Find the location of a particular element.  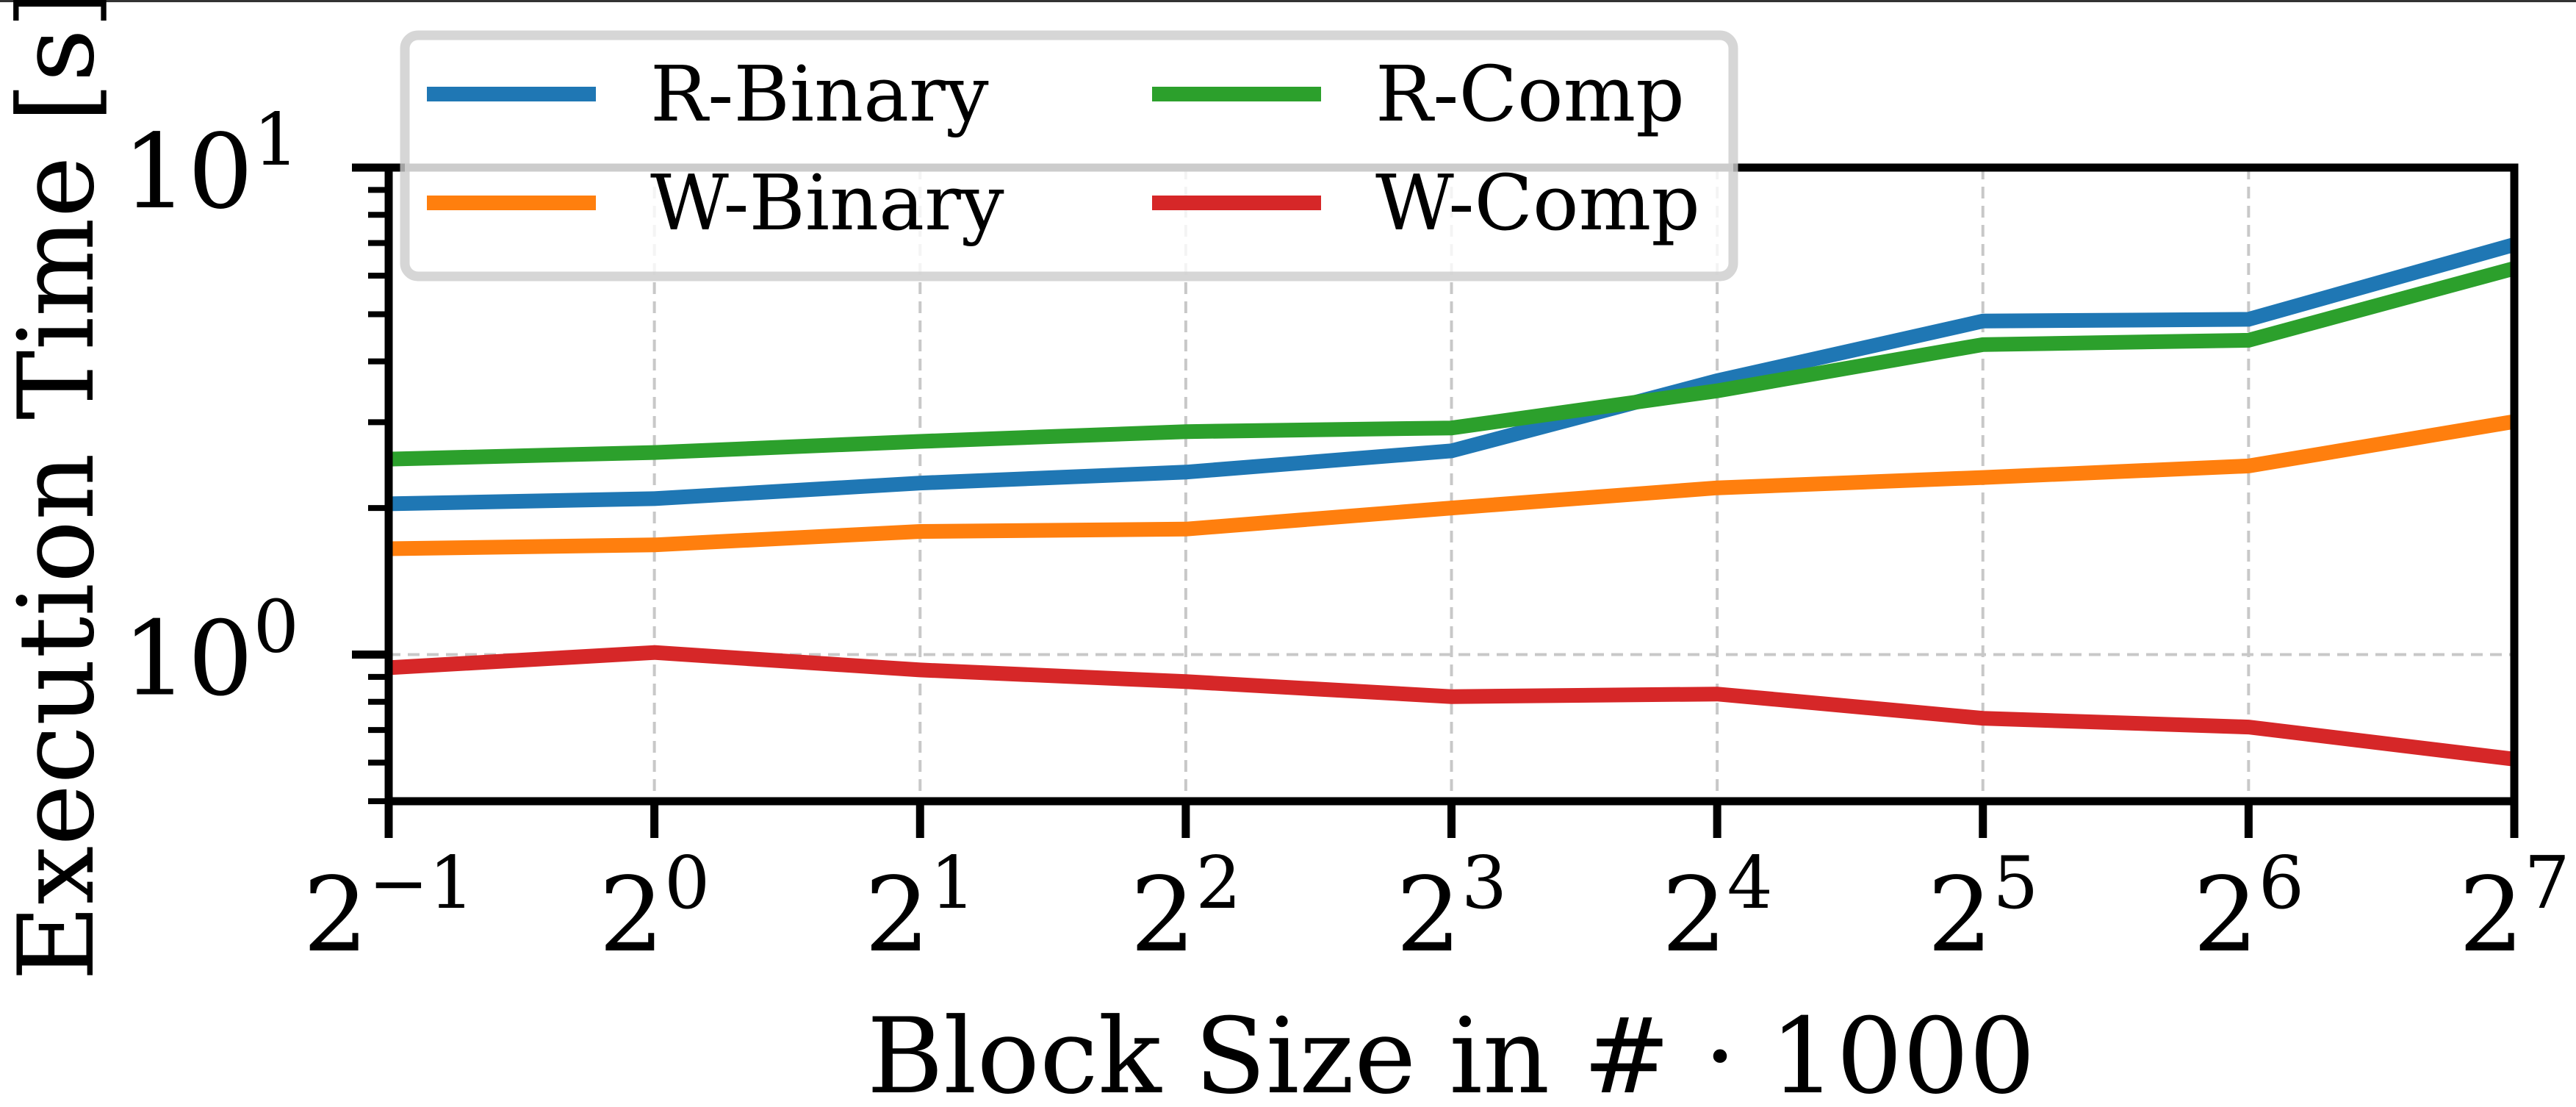

x-tick-label: 25 is located at coordinates (1982, 908).